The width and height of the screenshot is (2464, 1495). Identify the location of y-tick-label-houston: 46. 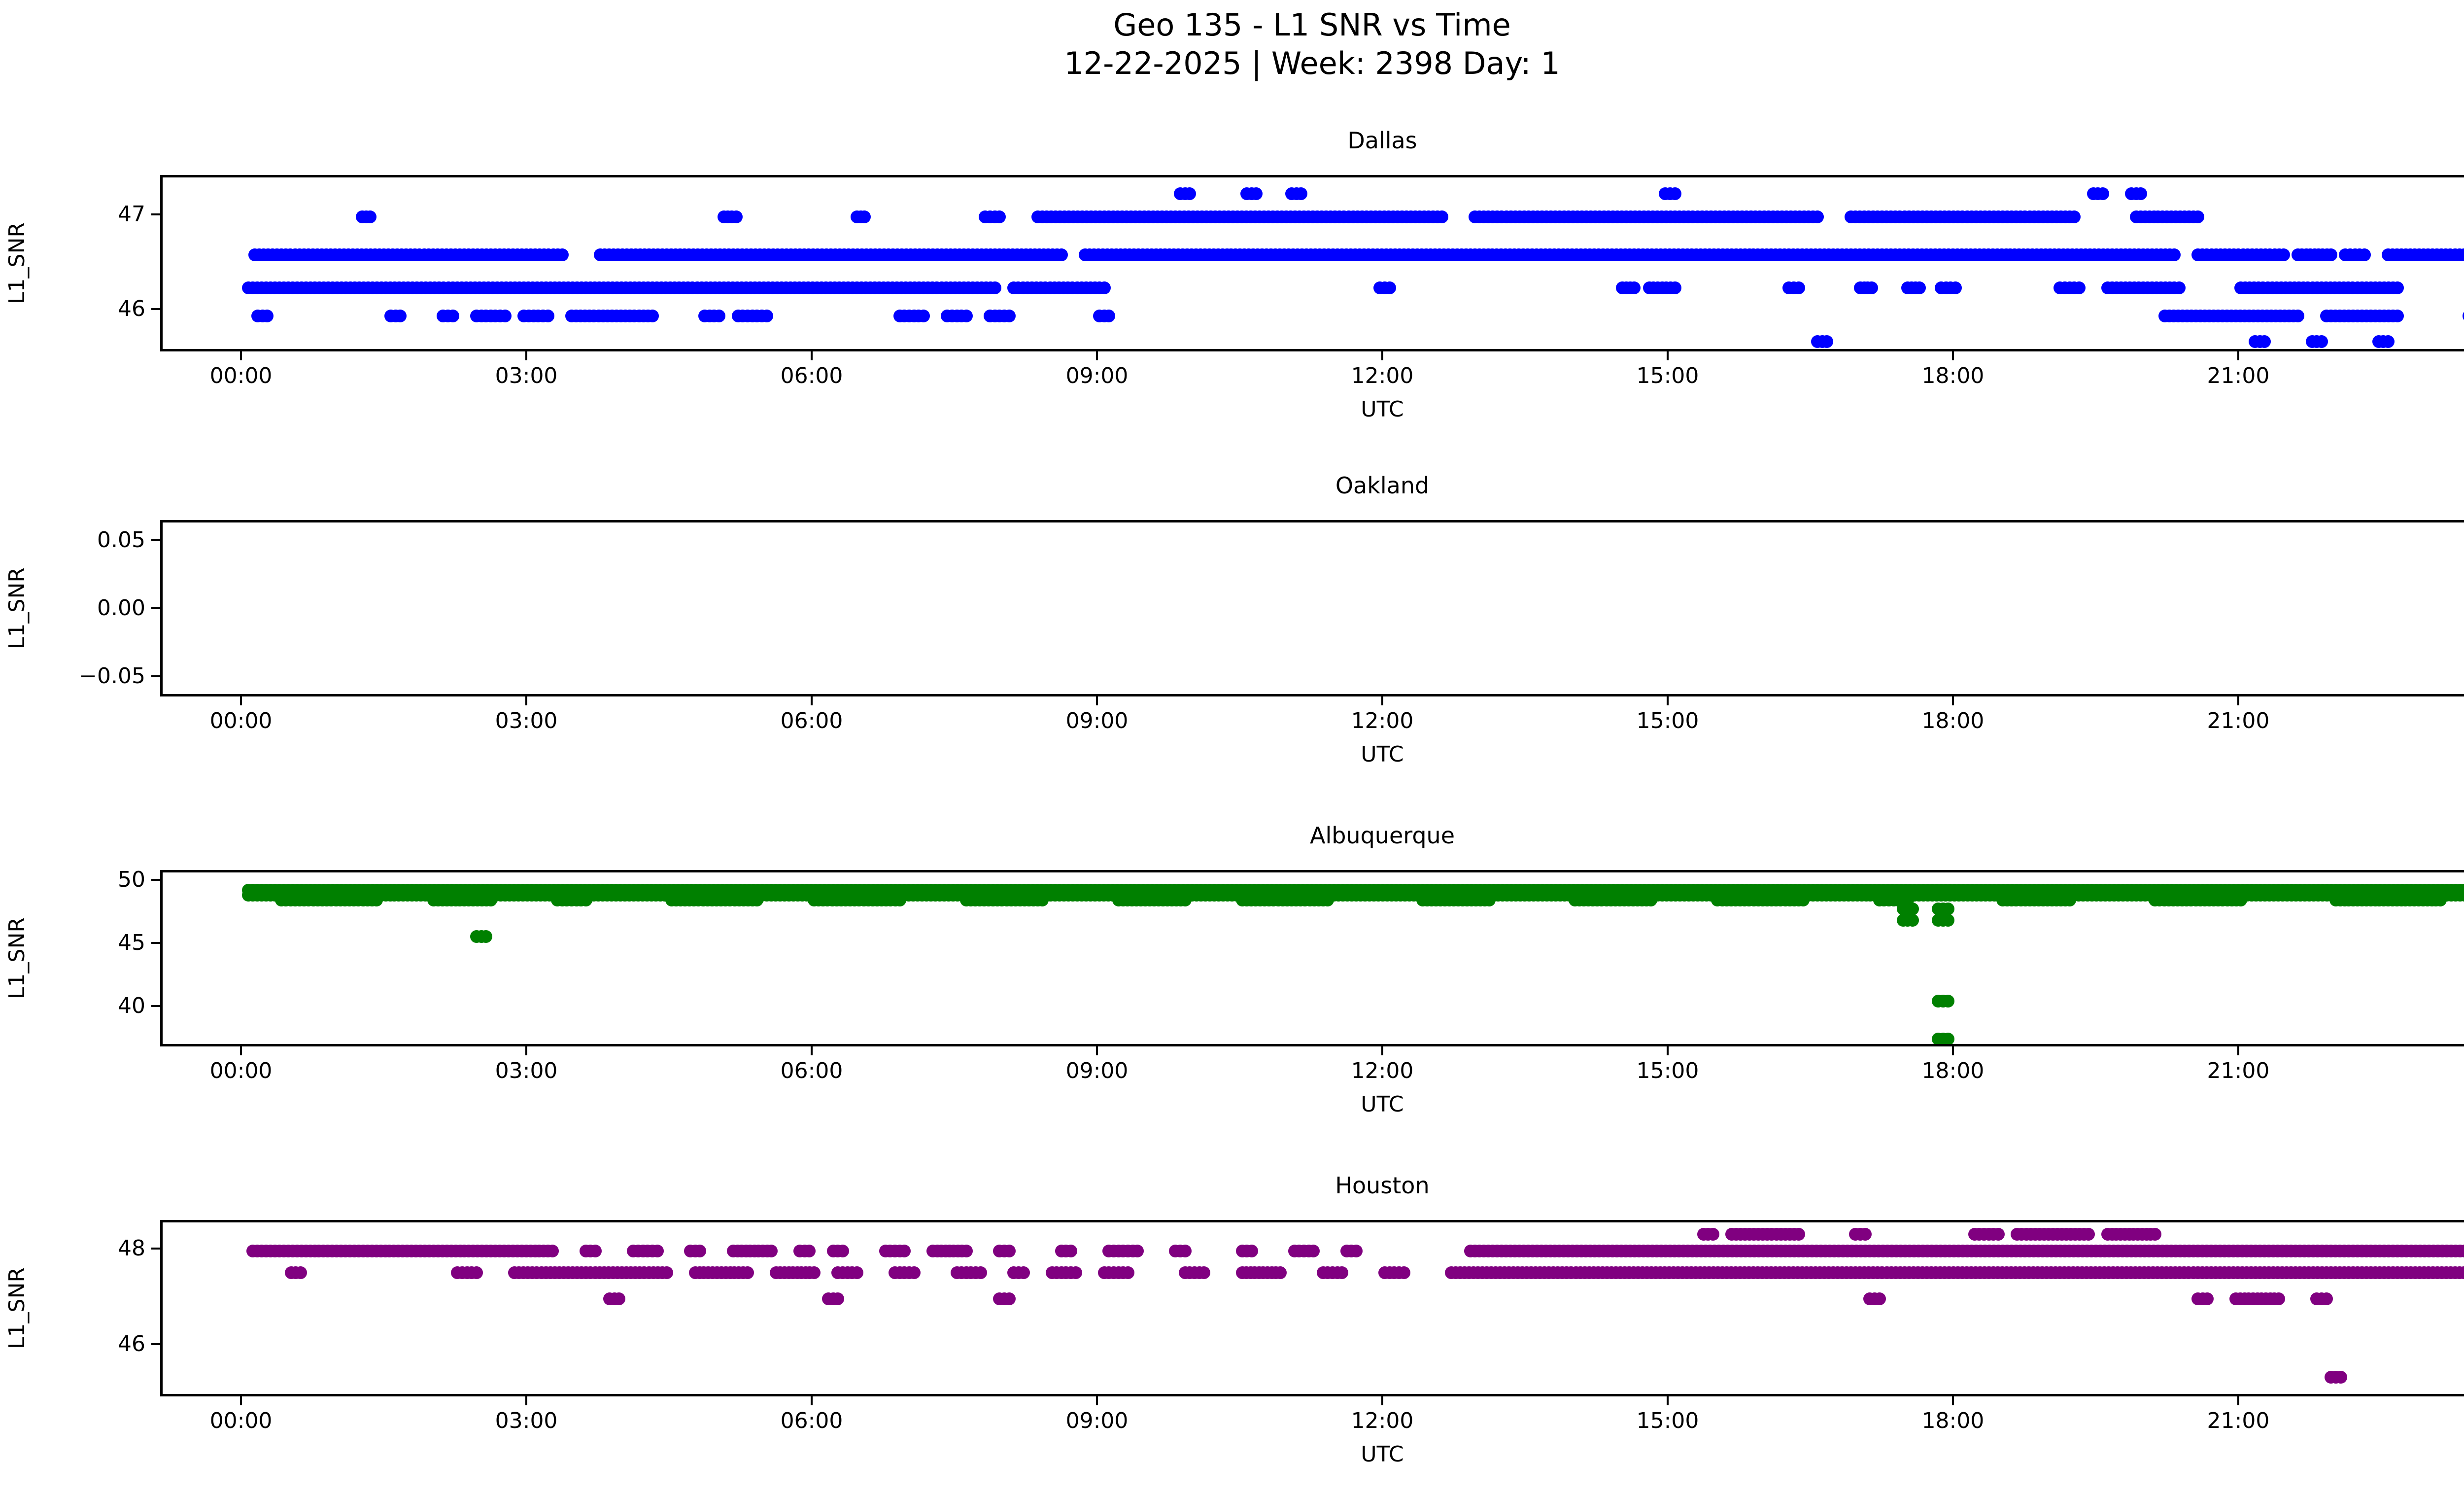
(131, 1343).